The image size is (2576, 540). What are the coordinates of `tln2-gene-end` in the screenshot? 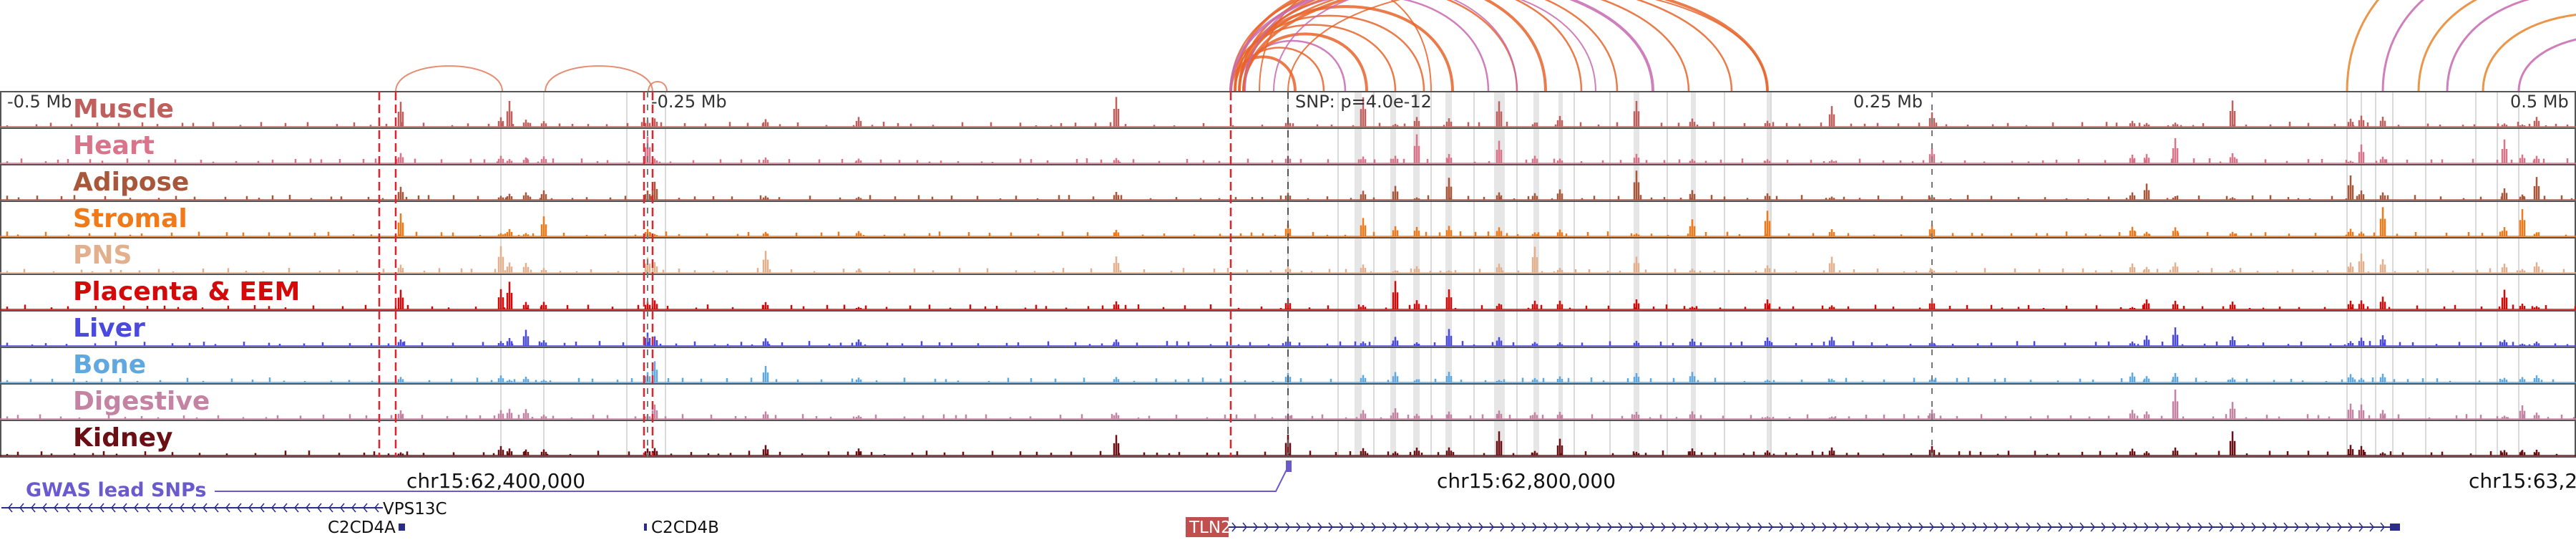 It's located at (2395, 527).